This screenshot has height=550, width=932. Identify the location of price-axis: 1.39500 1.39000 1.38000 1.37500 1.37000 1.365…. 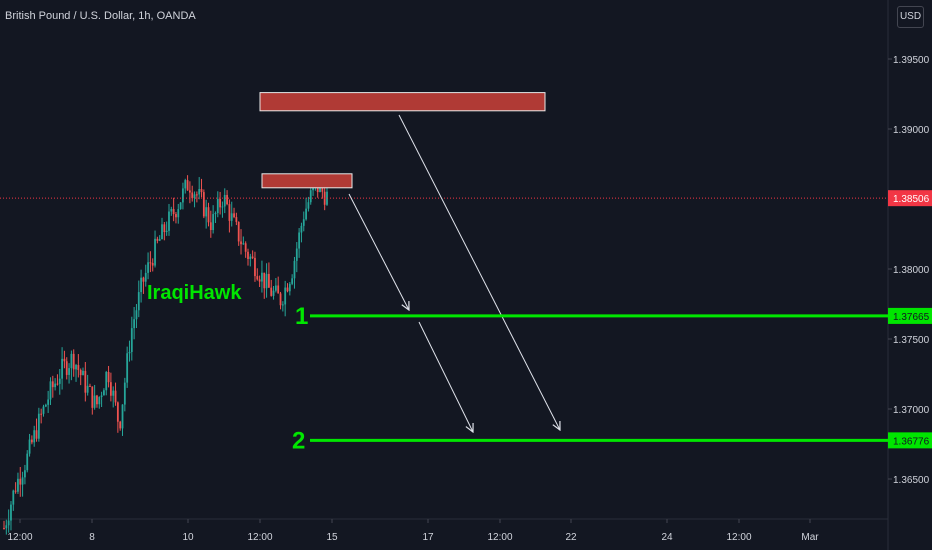
(910, 270).